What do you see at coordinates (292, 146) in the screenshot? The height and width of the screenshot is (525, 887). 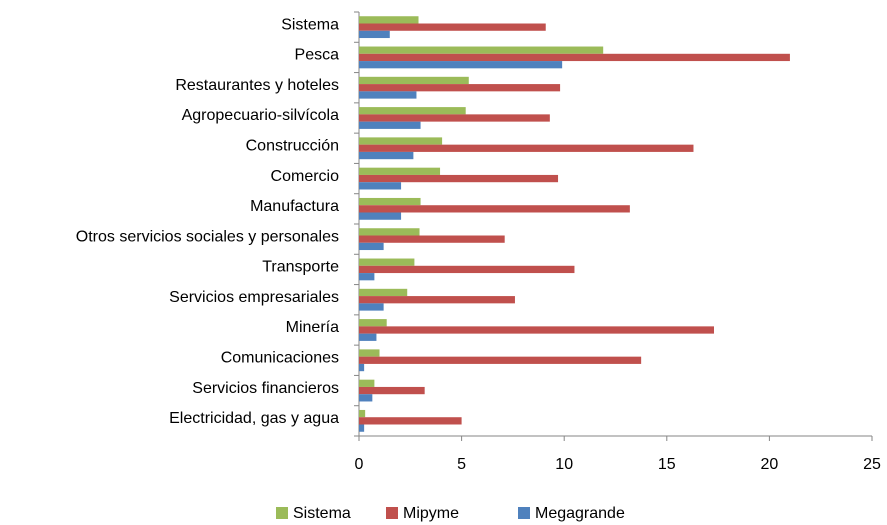 I see `y-tick-label: Construcción` at bounding box center [292, 146].